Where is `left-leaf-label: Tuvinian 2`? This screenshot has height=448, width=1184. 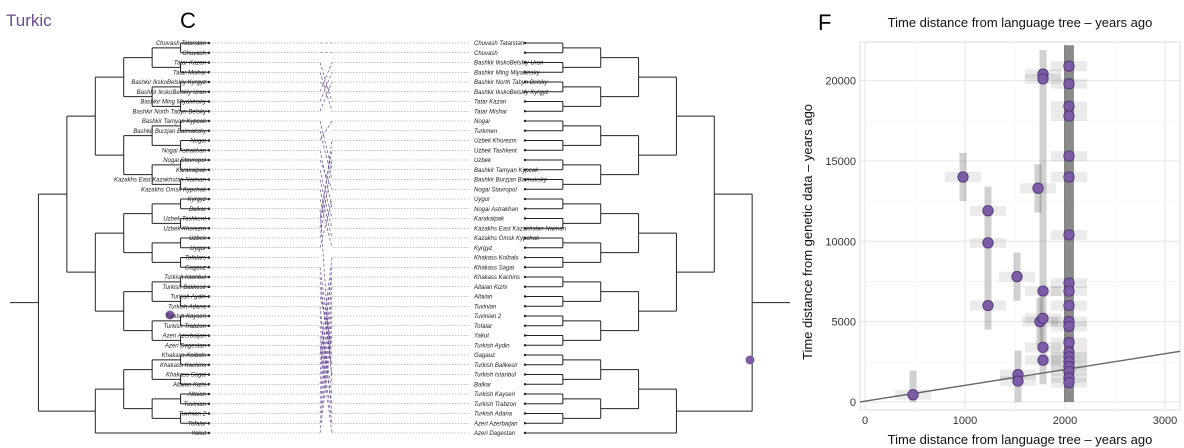
left-leaf-label: Tuvinian 2 is located at coordinates (193, 415).